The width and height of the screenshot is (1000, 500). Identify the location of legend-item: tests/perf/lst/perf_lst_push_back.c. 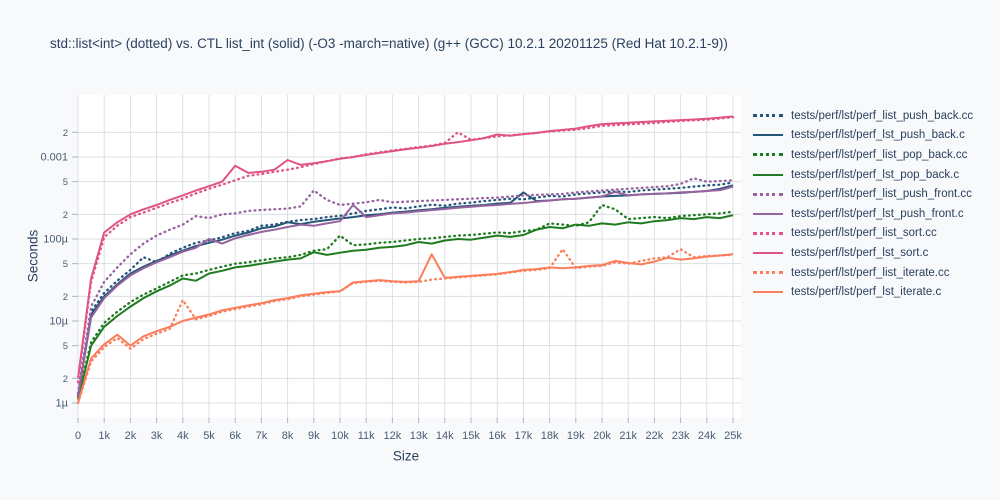
(863, 136).